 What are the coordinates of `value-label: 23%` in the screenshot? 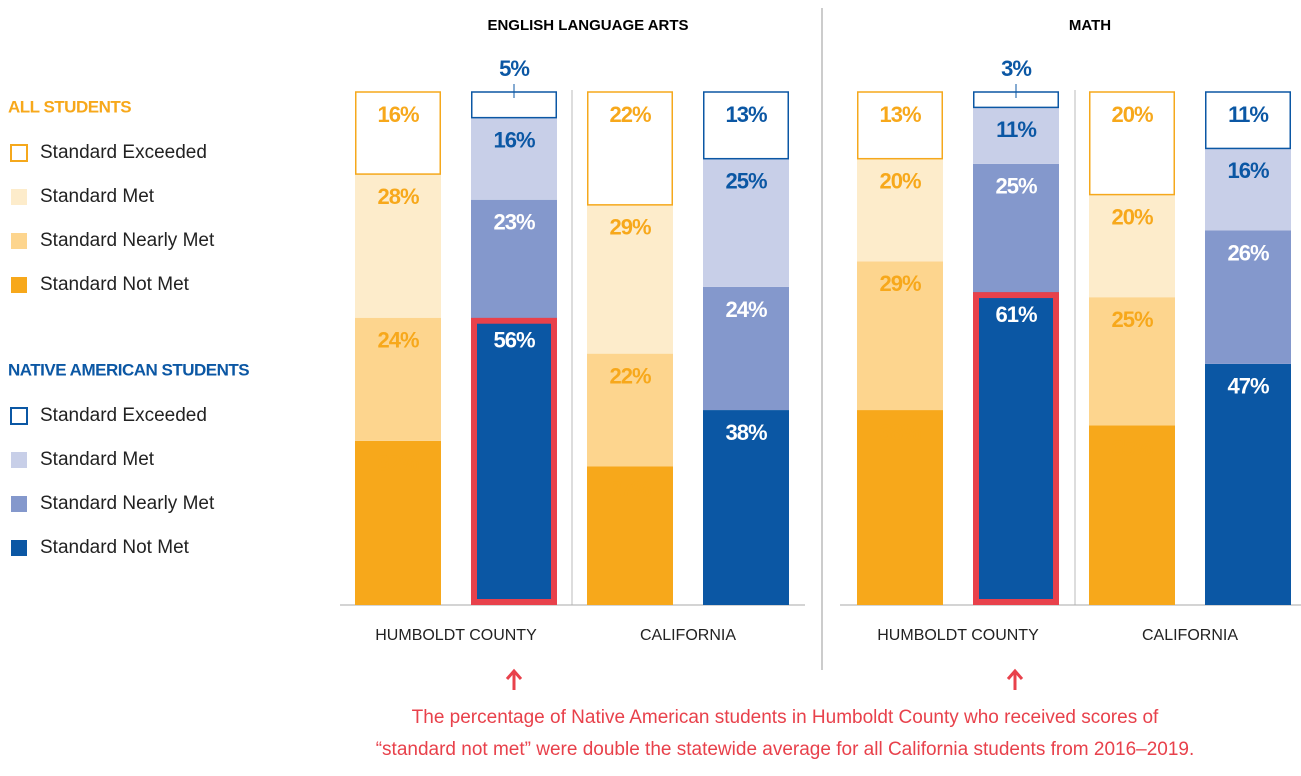 It's located at (513, 222).